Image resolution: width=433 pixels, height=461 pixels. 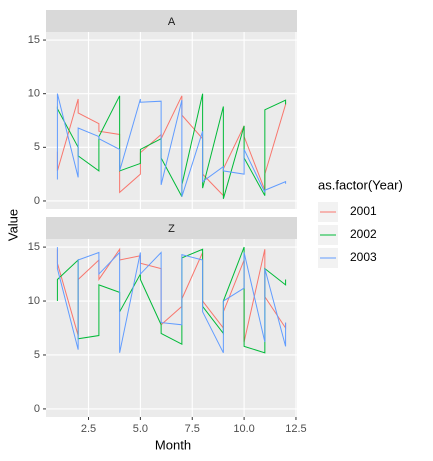 What do you see at coordinates (295, 429) in the screenshot?
I see `x-tick-label: 12.5` at bounding box center [295, 429].